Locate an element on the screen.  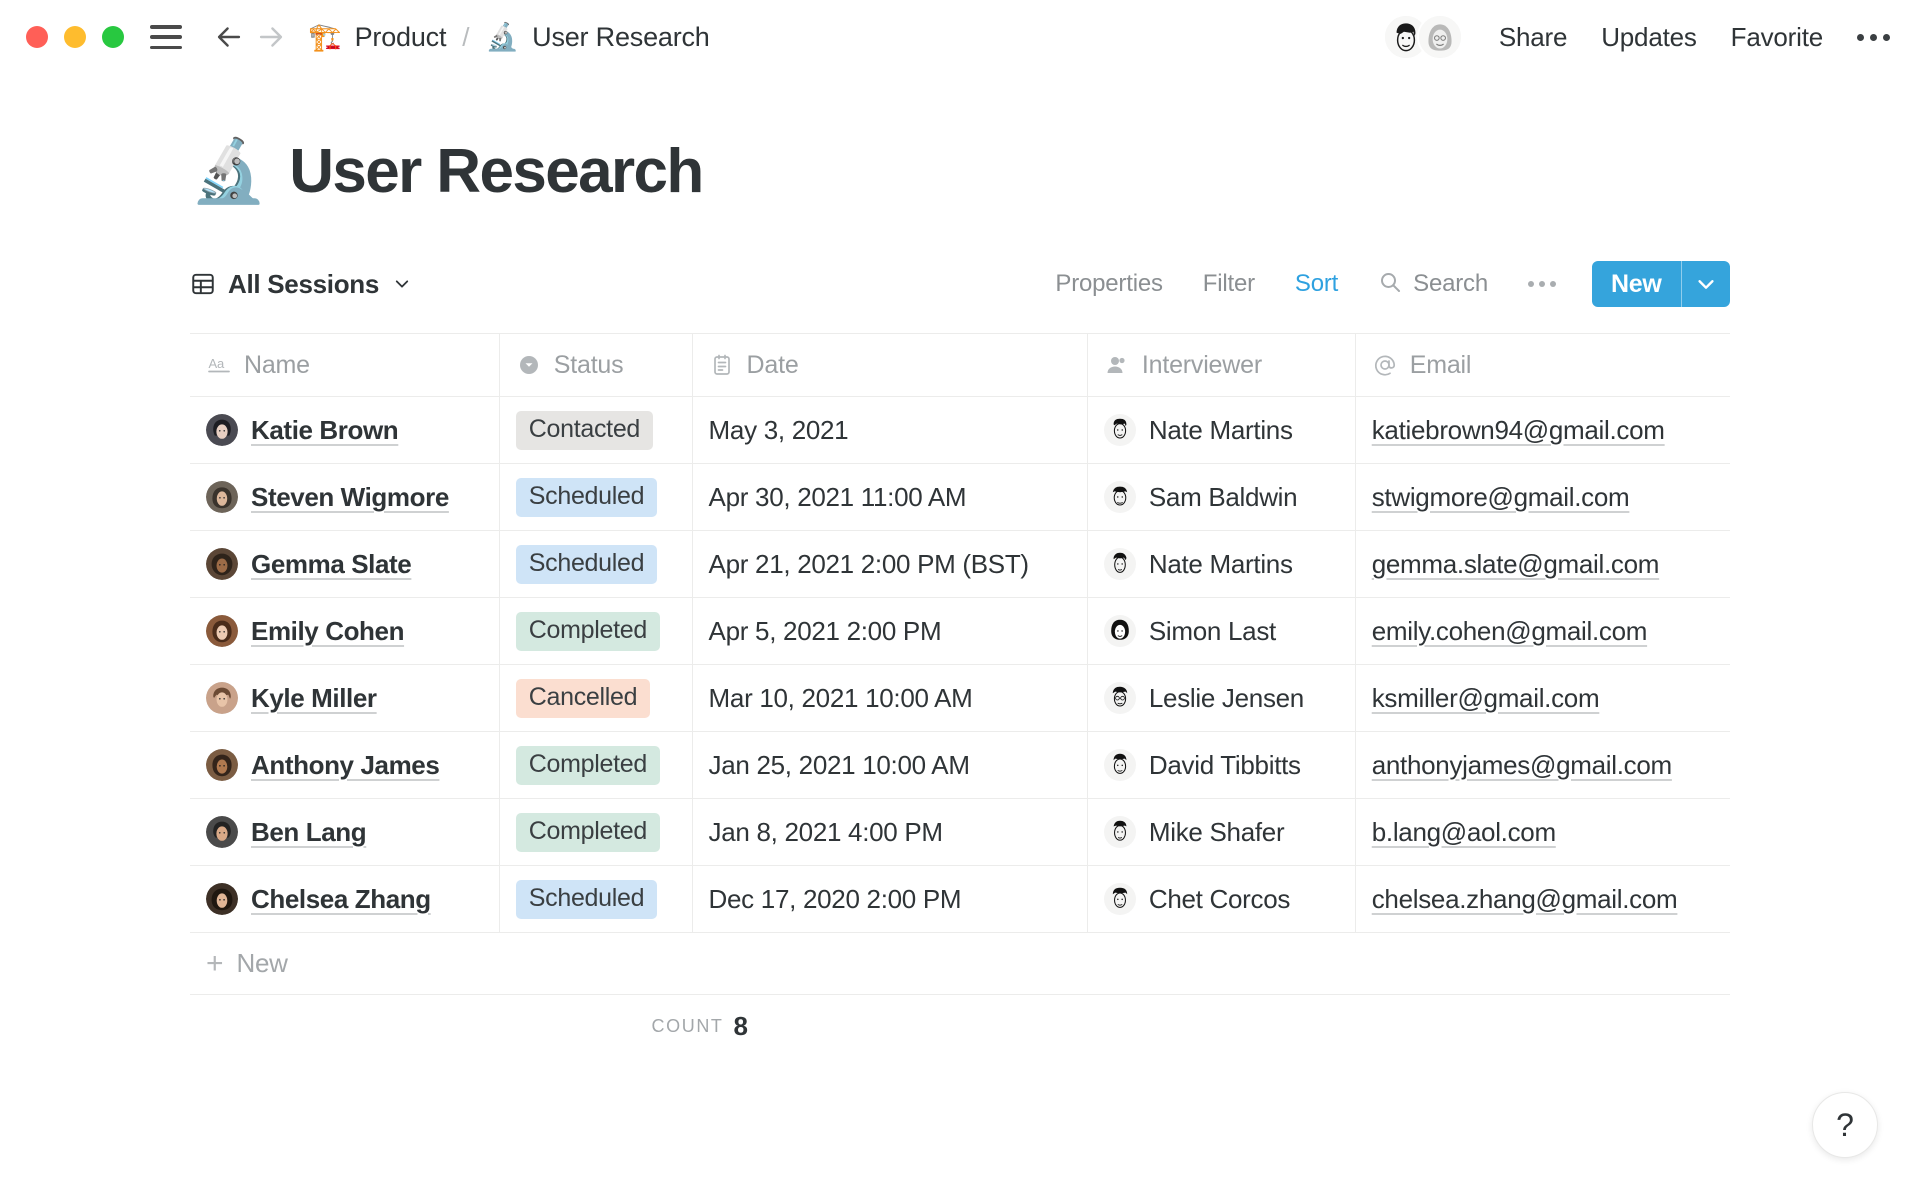
cell-email: ksmiller@gmail.com is located at coordinates (1543, 698).